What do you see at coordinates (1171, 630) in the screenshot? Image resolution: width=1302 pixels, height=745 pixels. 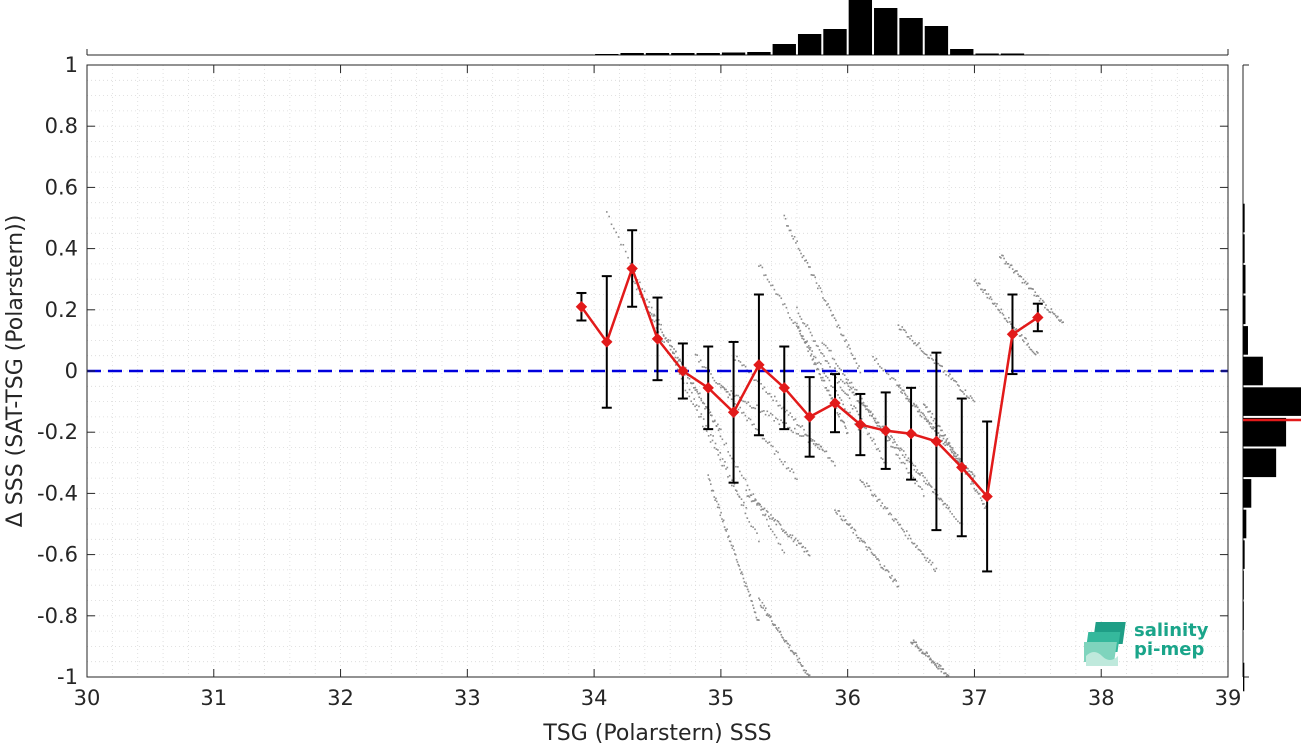 I see `logo-text-salinity: salinity` at bounding box center [1171, 630].